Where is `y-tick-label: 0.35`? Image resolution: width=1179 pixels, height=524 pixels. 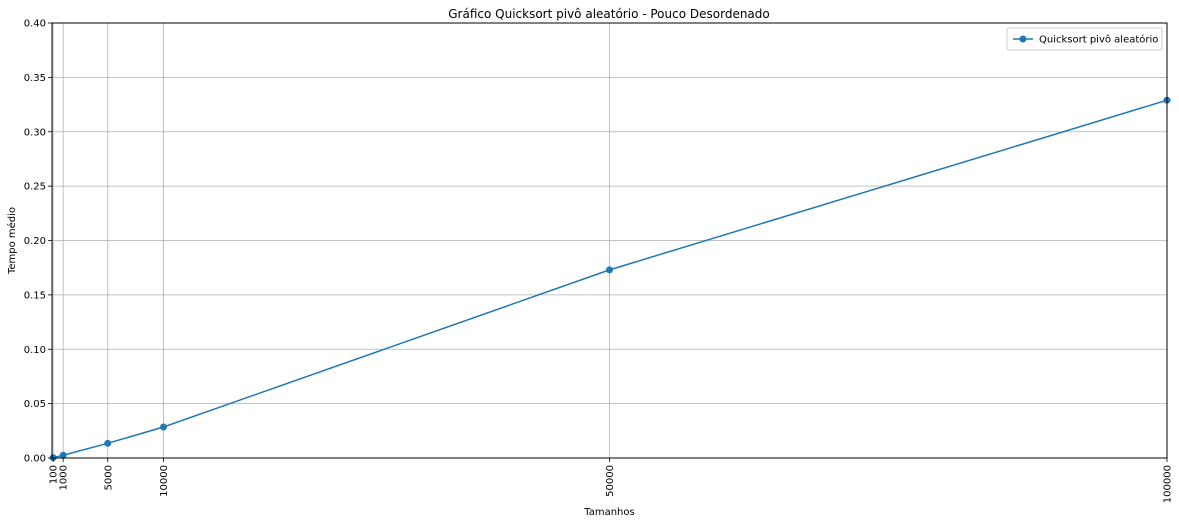 y-tick-label: 0.35 is located at coordinates (35, 78).